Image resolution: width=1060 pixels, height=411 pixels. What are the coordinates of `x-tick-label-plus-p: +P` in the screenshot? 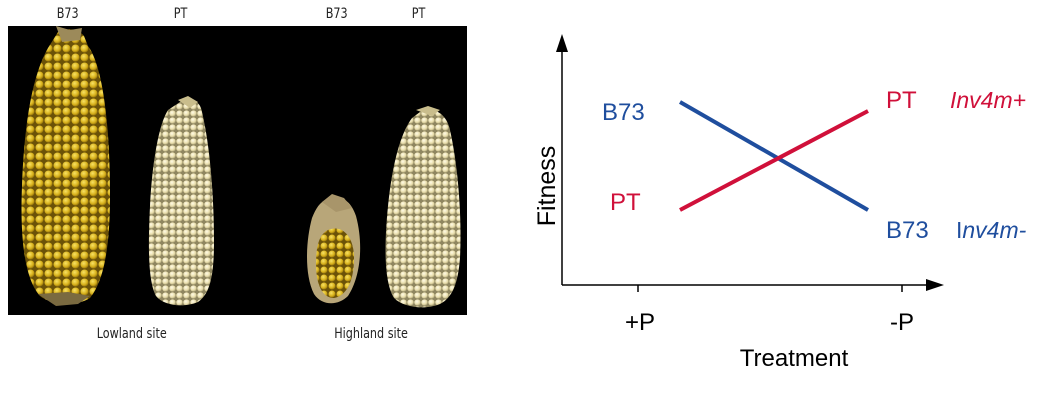 It's located at (640, 322).